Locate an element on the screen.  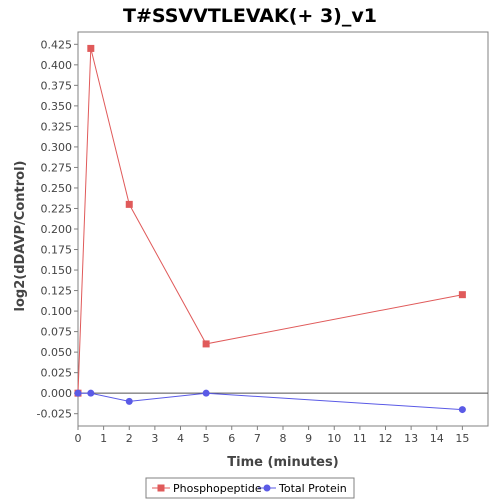
y-tick-label: 0.150 is located at coordinates (57, 270).